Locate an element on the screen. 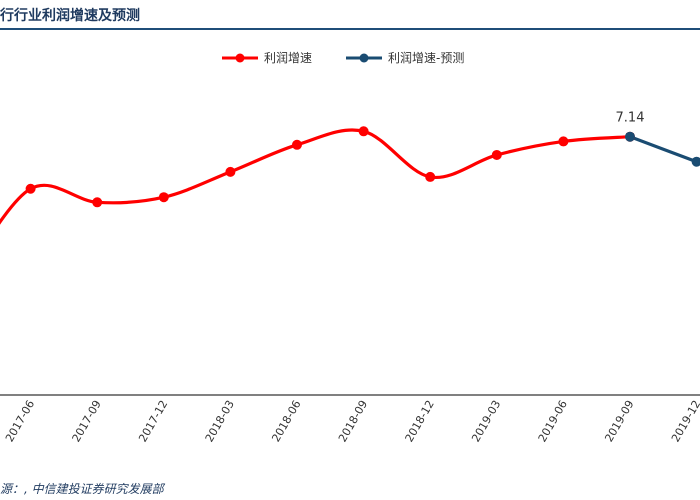 The width and height of the screenshot is (700, 500). x-tick-label: 2018-12 is located at coordinates (420, 421).